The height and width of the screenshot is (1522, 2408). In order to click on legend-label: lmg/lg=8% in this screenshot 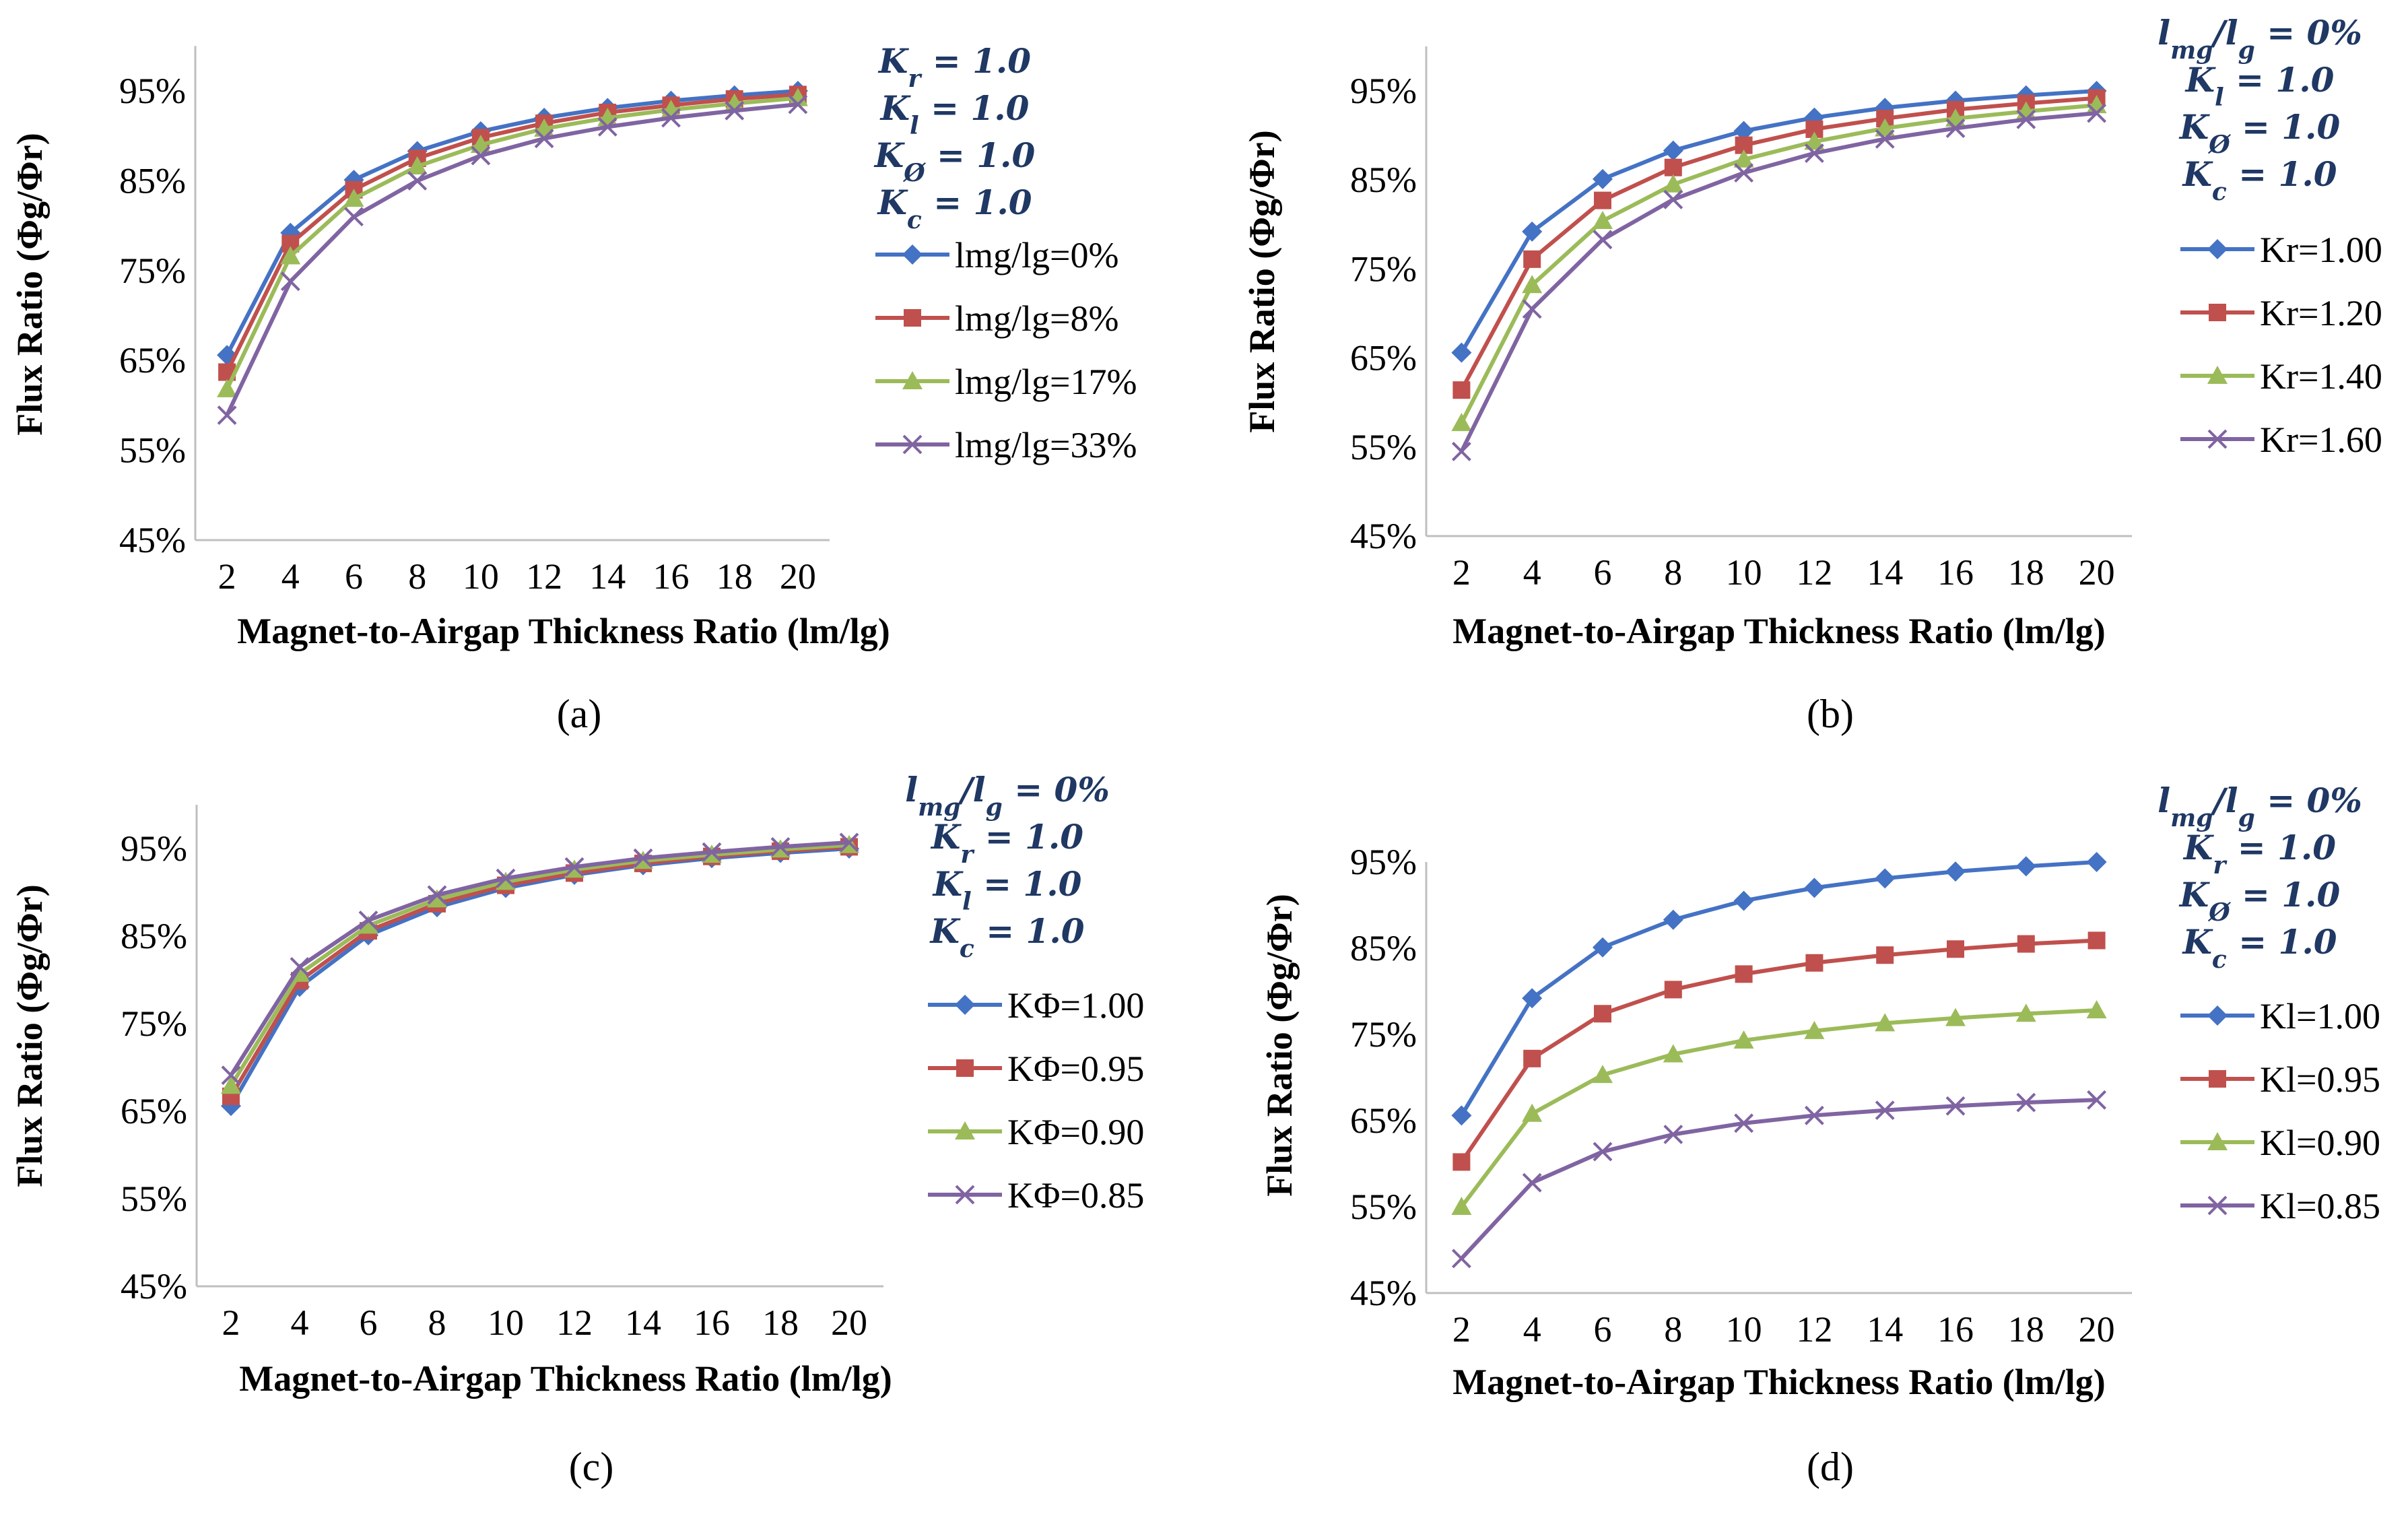, I will do `click(1036, 318)`.